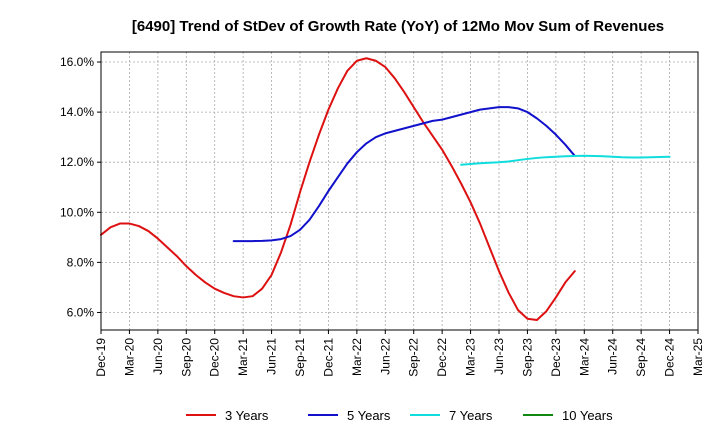  Describe the element at coordinates (414, 357) in the screenshot. I see `x-tick-label: Sep-22` at that location.